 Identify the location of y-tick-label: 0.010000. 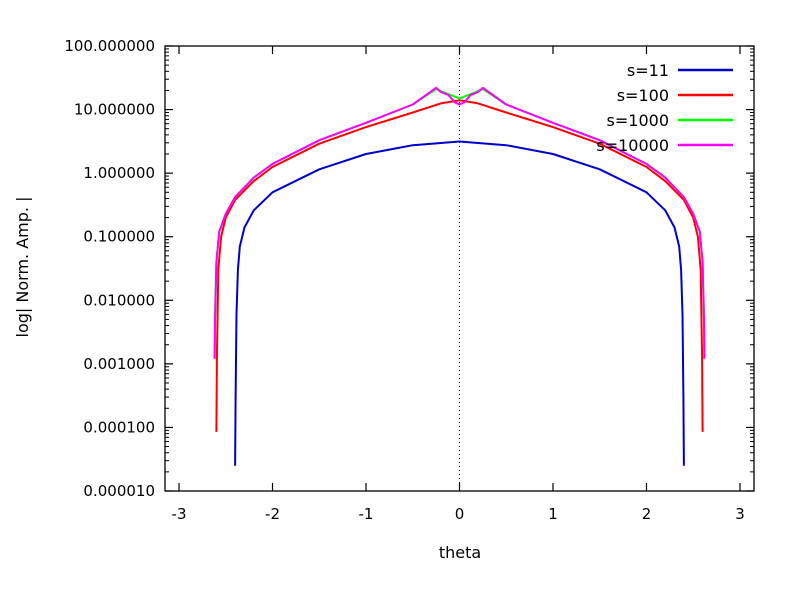
(119, 300).